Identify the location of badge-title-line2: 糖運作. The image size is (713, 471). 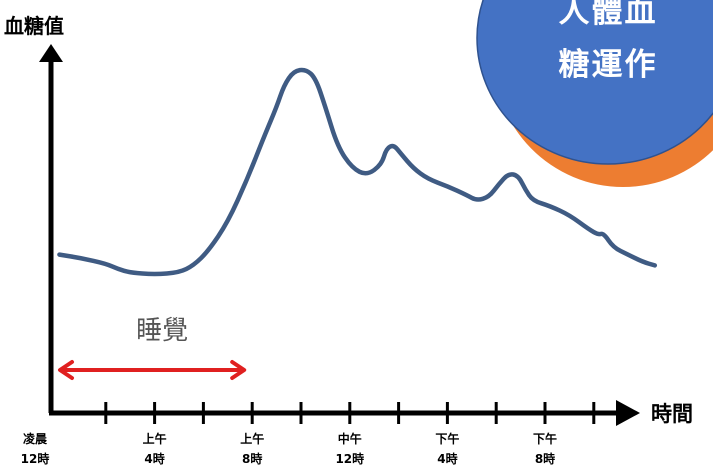
(608, 65).